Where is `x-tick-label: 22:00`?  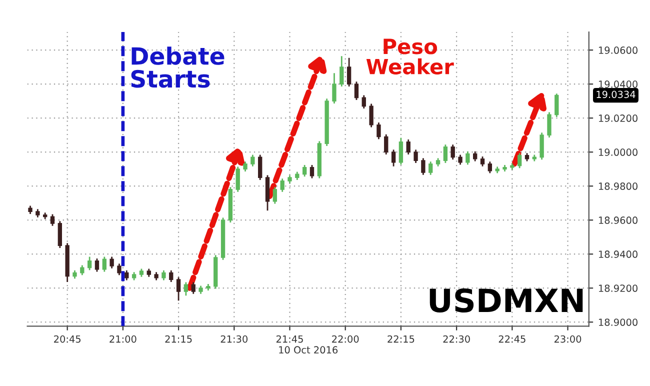 x-tick-label: 22:00 is located at coordinates (345, 339).